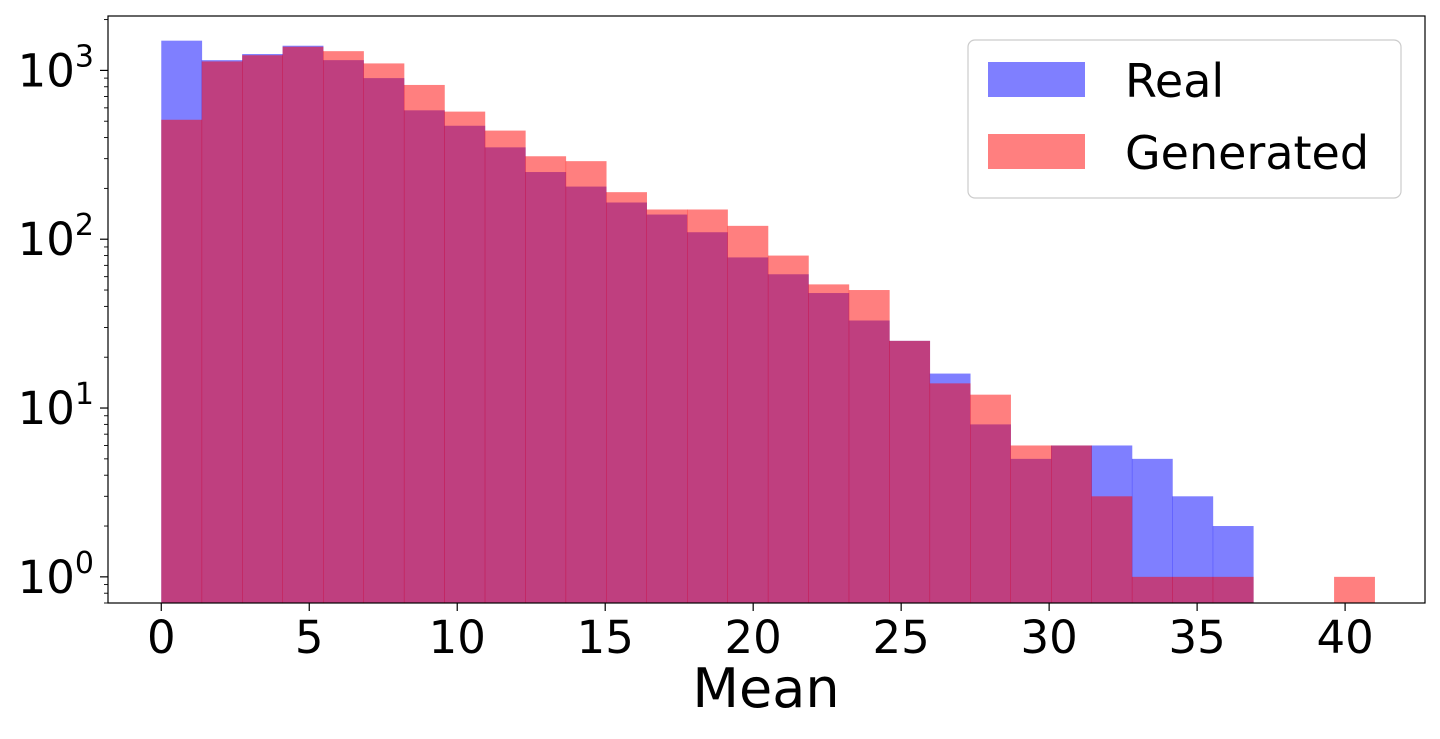  I want to click on x-tick-label: 20, so click(753, 637).